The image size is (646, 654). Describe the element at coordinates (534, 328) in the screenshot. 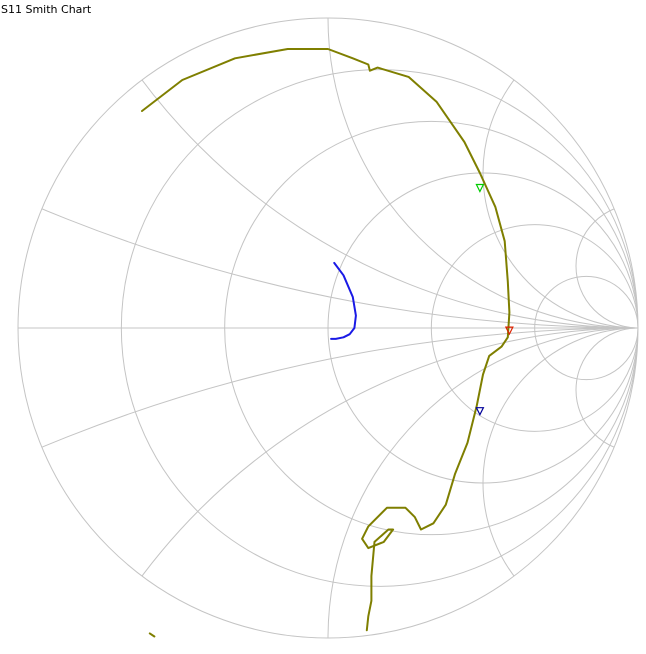

I see `resistance-circle` at that location.